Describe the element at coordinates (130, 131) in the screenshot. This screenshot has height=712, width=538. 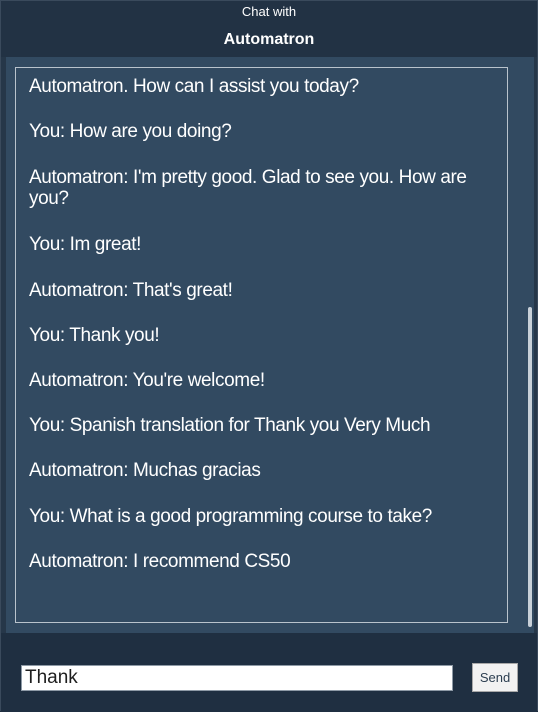
I see `chat-message: You: How are you doing?` at that location.